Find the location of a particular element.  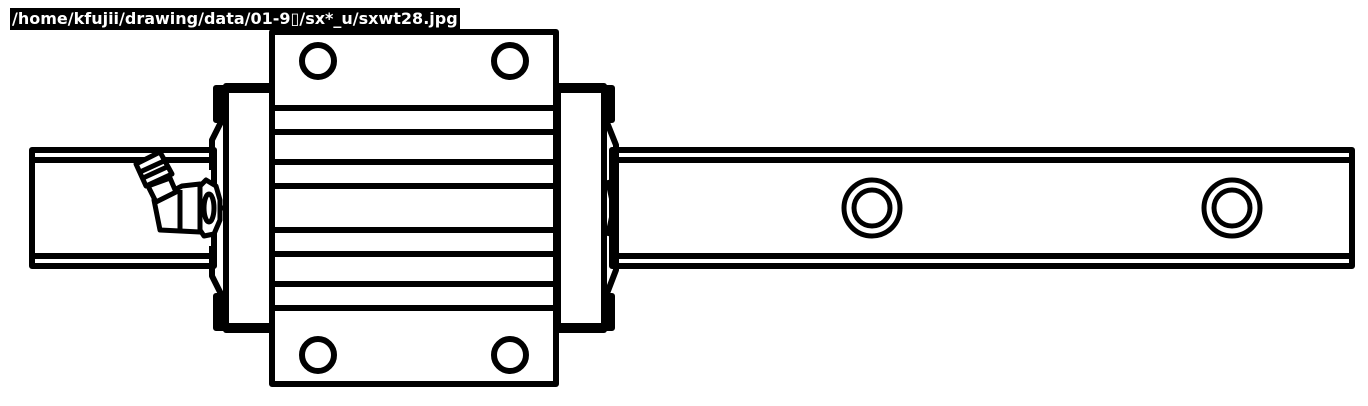

carriage-hole-bottom-left is located at coordinates (318, 355).